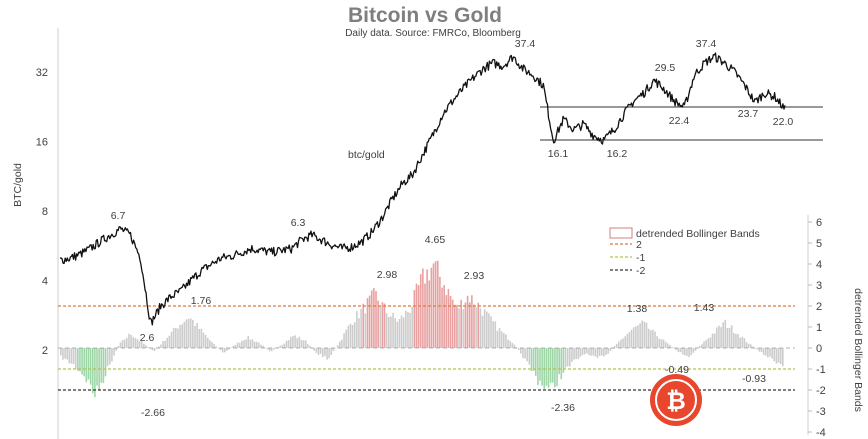 The height and width of the screenshot is (439, 868). What do you see at coordinates (637, 309) in the screenshot?
I see `bollinger-annotation: 1.38` at bounding box center [637, 309].